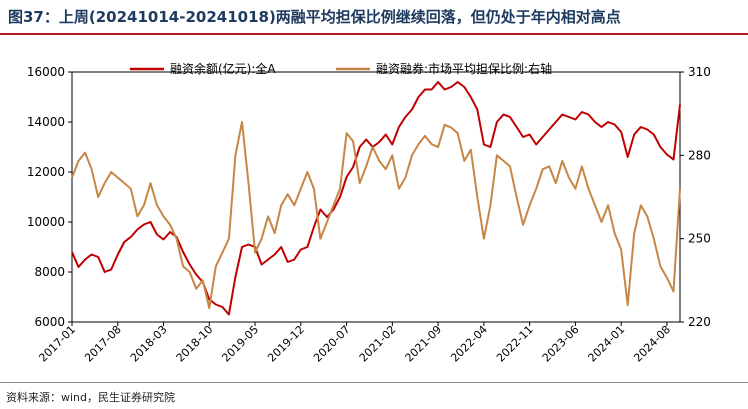 The image size is (748, 409). I want to click on x-tick-label: 2020-07, so click(332, 344).